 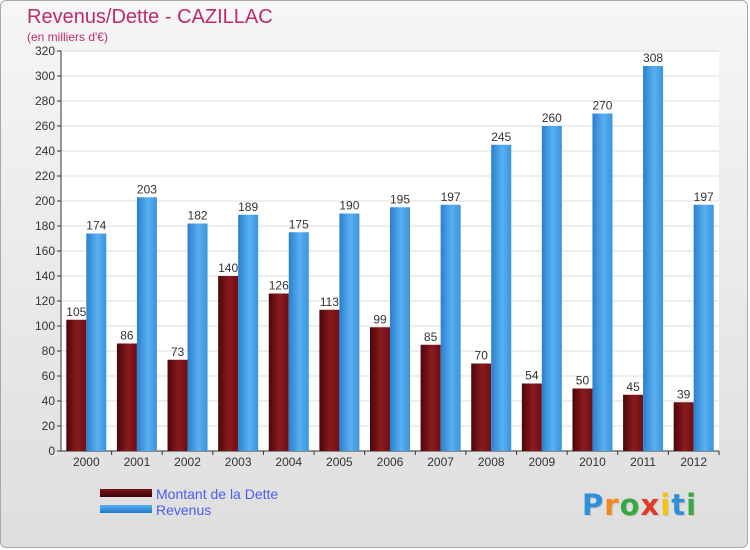 What do you see at coordinates (45, 301) in the screenshot?
I see `y-tick-label: 120` at bounding box center [45, 301].